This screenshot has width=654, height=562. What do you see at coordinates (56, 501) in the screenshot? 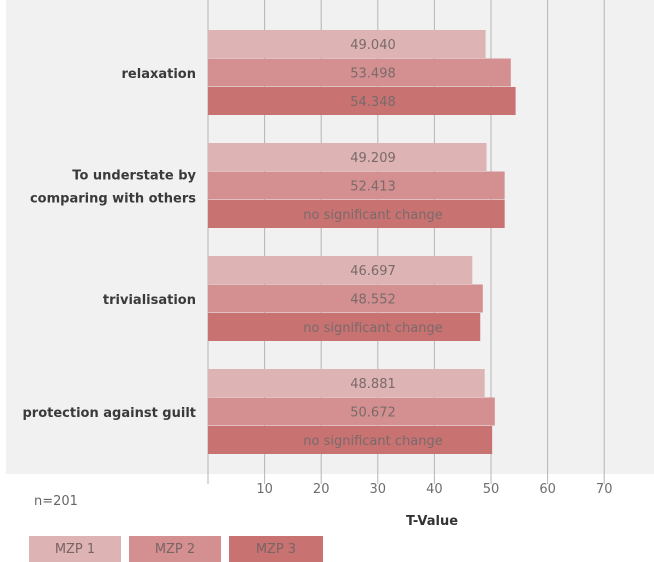
I see `sample-size-note: n=201` at bounding box center [56, 501].